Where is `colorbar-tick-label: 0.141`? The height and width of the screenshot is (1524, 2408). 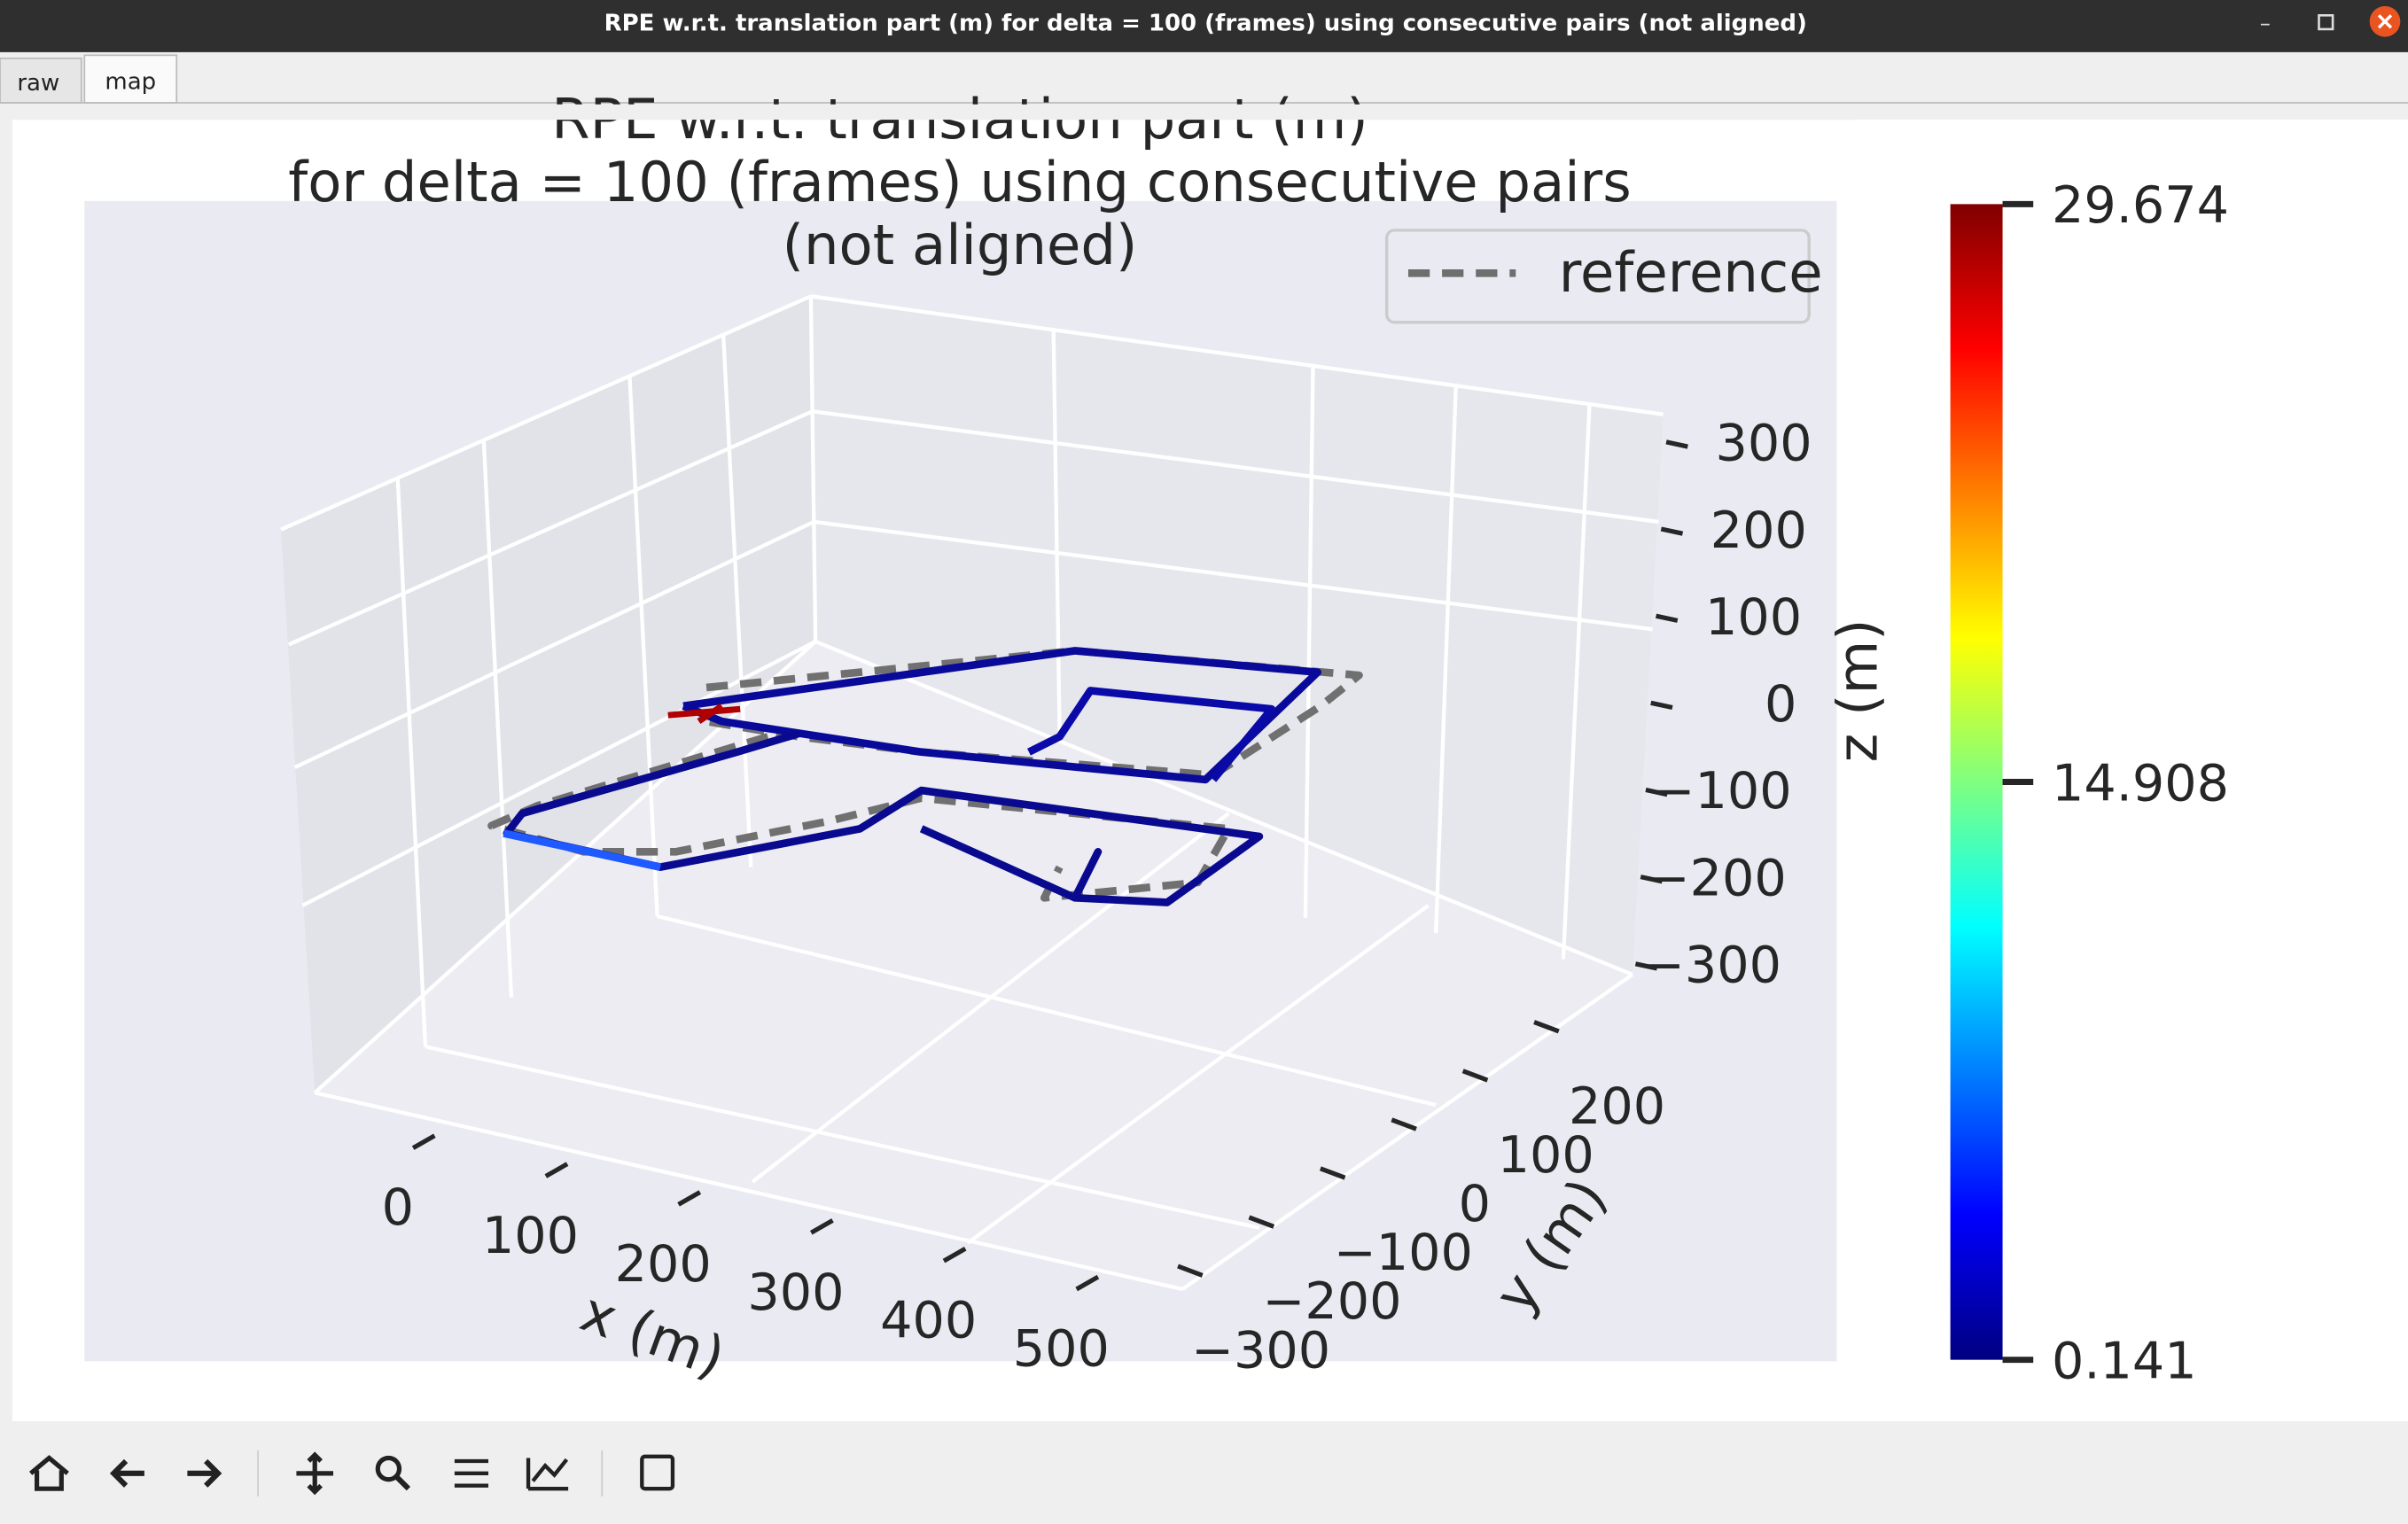
colorbar-tick-label: 0.141 is located at coordinates (2124, 1361).